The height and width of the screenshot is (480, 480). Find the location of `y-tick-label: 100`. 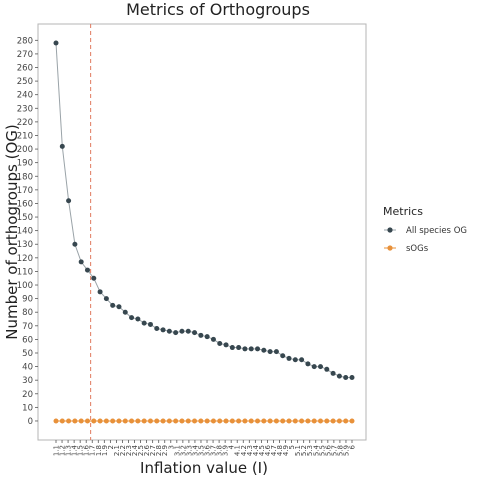

y-tick-label: 100 is located at coordinates (25, 286).